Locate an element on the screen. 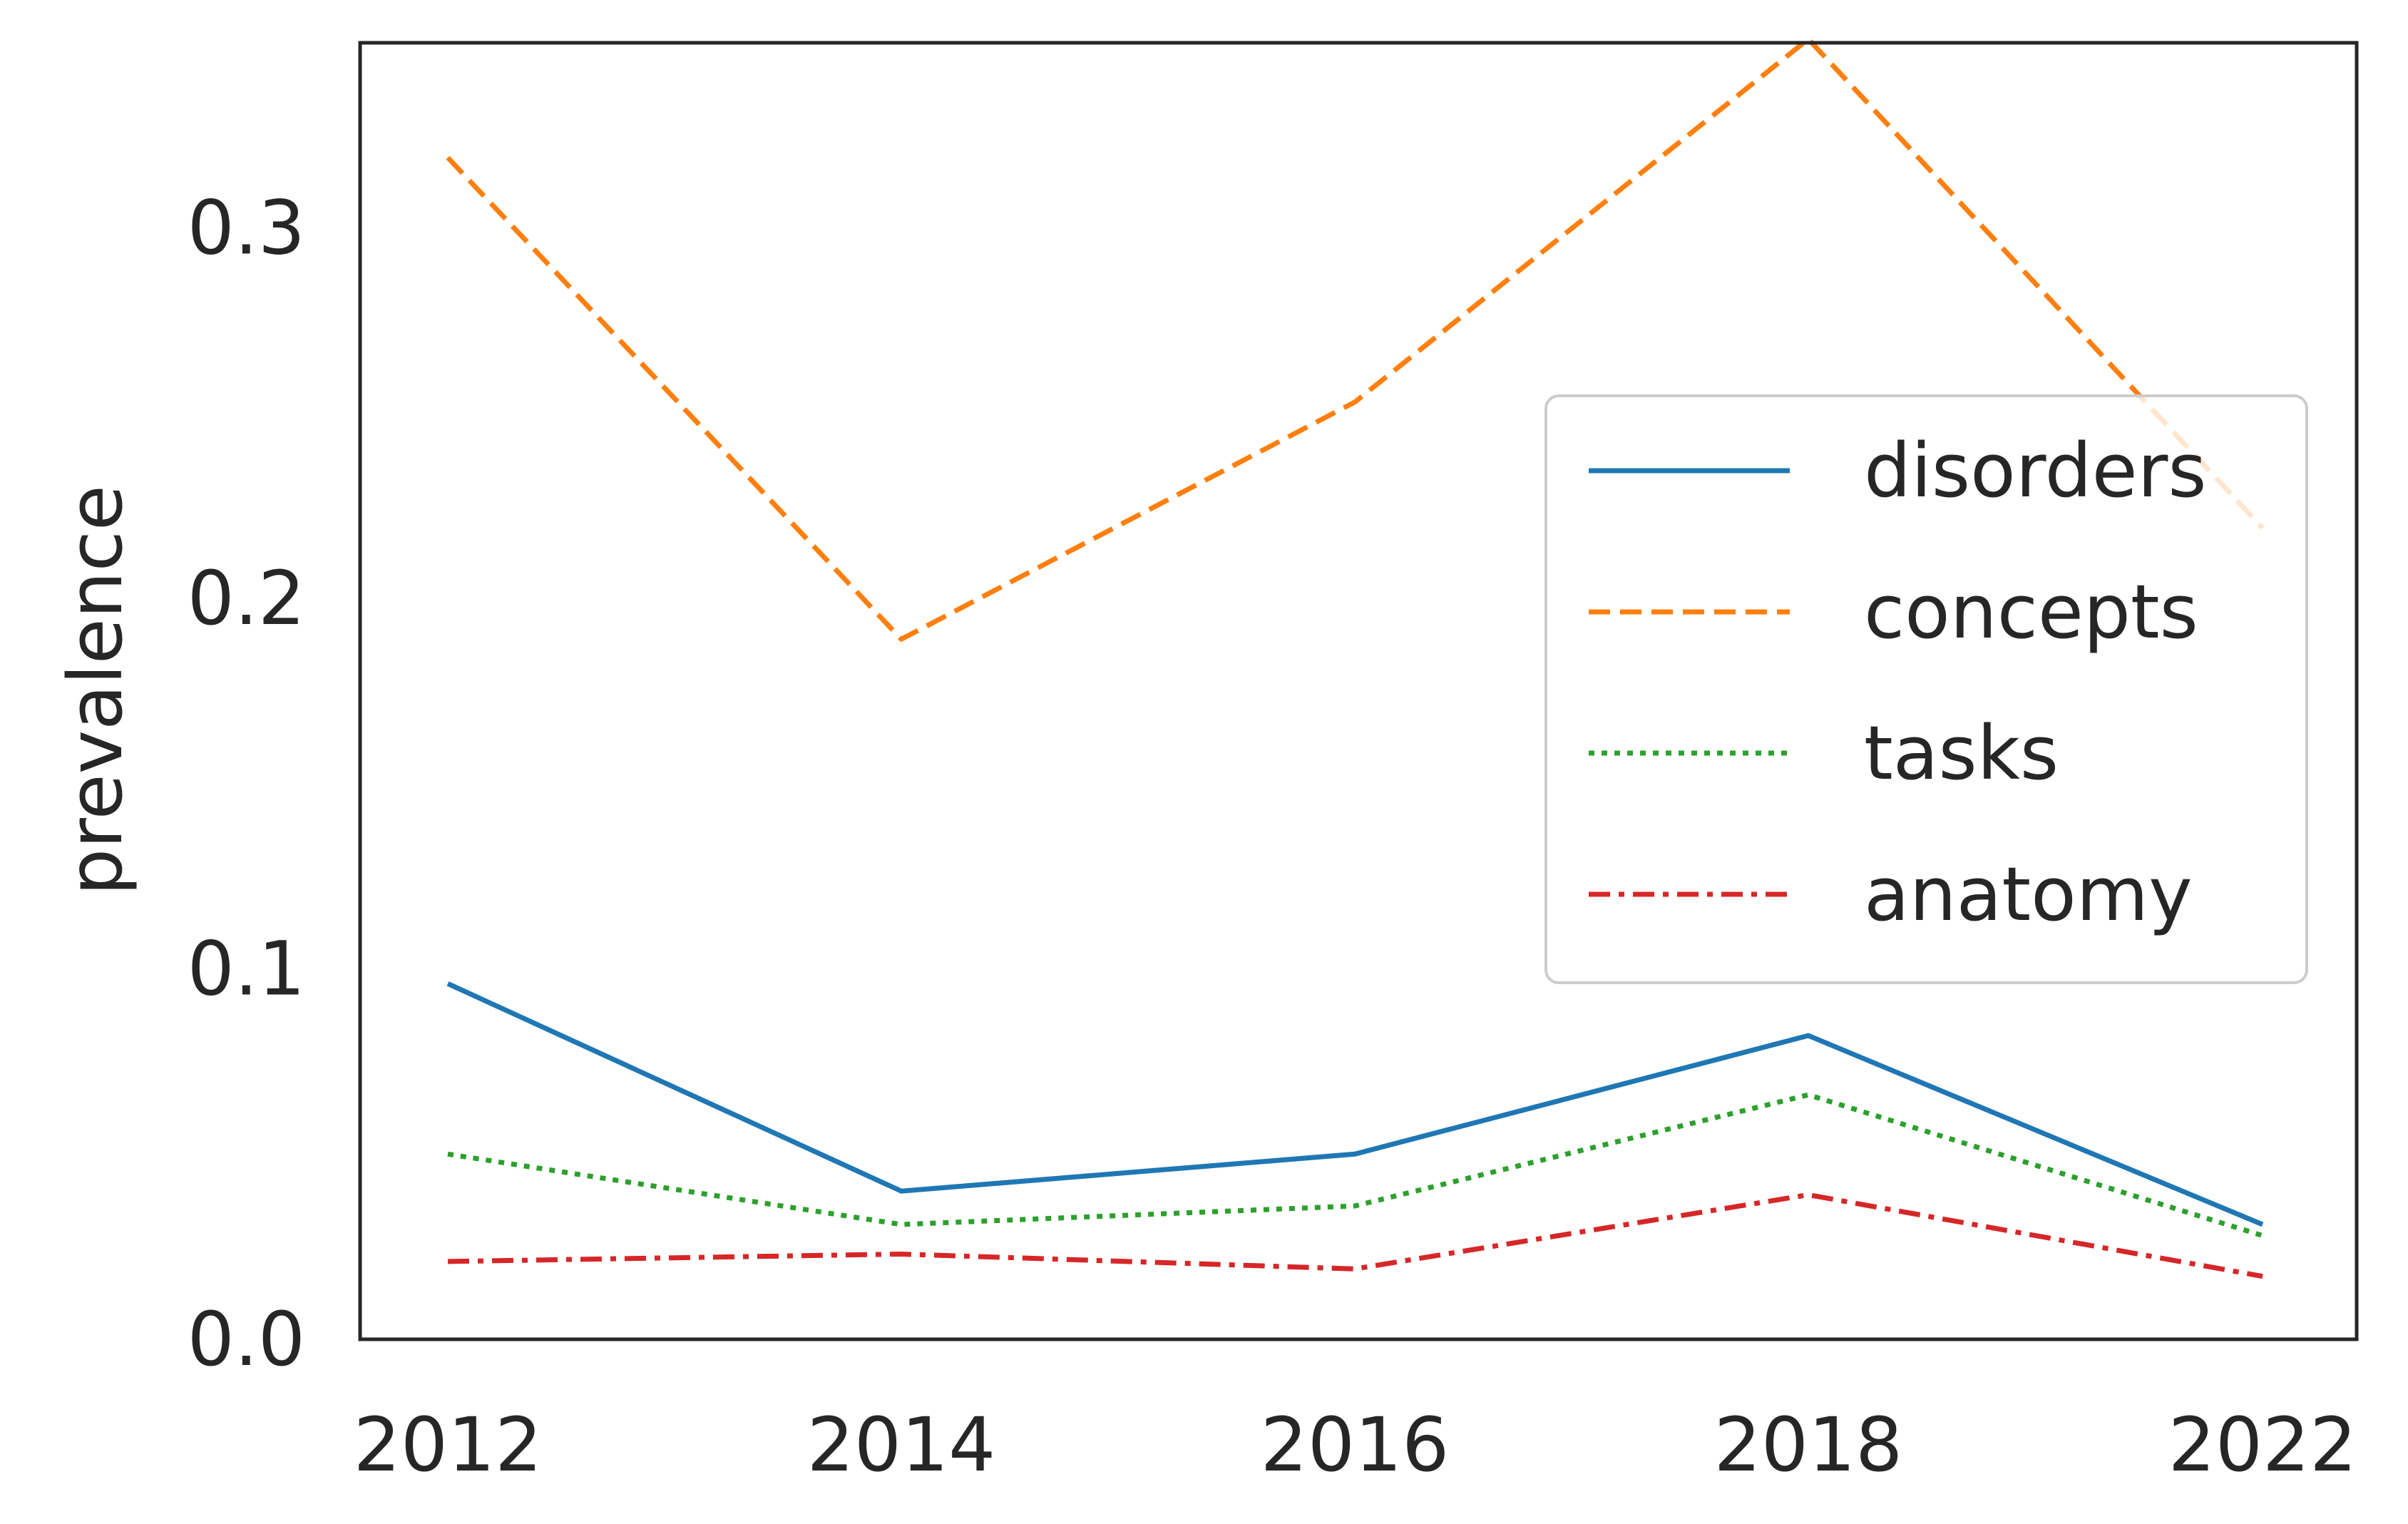 The image size is (2408, 1524). y-tick-label: 0.1 is located at coordinates (246, 970).